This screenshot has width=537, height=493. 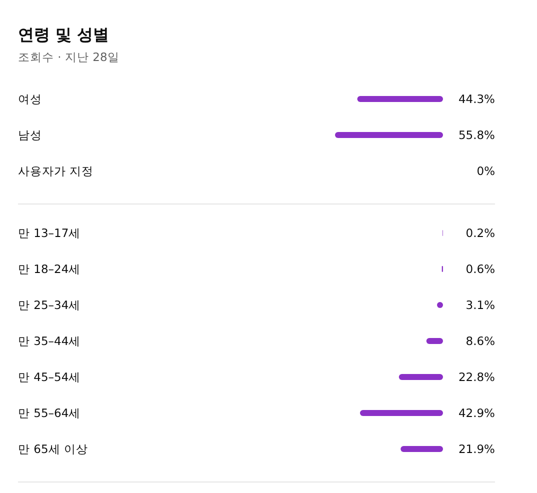 I want to click on data-label: 42.9%, so click(x=477, y=413).